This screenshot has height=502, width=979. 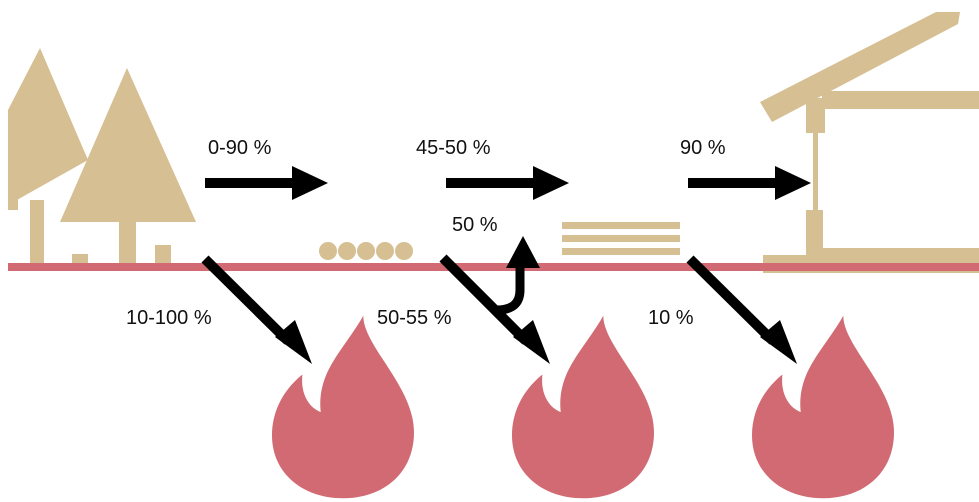 I want to click on label-logs-to-lumber: 45-50 %, so click(x=453, y=148).